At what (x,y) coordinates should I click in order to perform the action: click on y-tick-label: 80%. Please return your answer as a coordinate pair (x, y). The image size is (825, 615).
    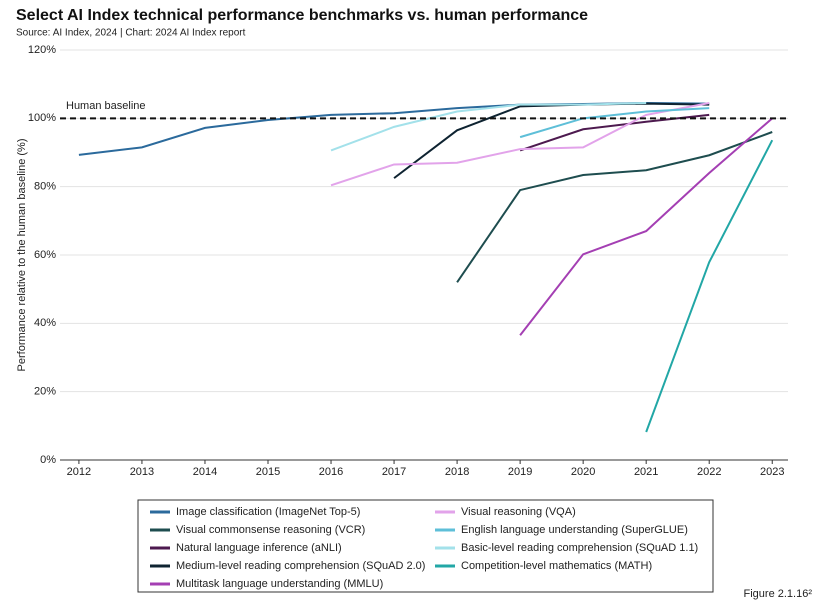
    Looking at the image, I should click on (45, 187).